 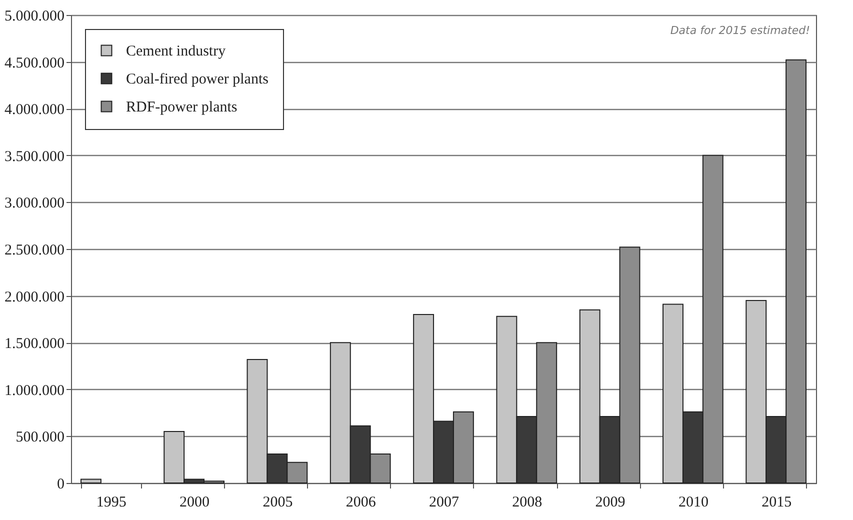 What do you see at coordinates (34, 63) in the screenshot?
I see `y-tick-label: 4.500.000` at bounding box center [34, 63].